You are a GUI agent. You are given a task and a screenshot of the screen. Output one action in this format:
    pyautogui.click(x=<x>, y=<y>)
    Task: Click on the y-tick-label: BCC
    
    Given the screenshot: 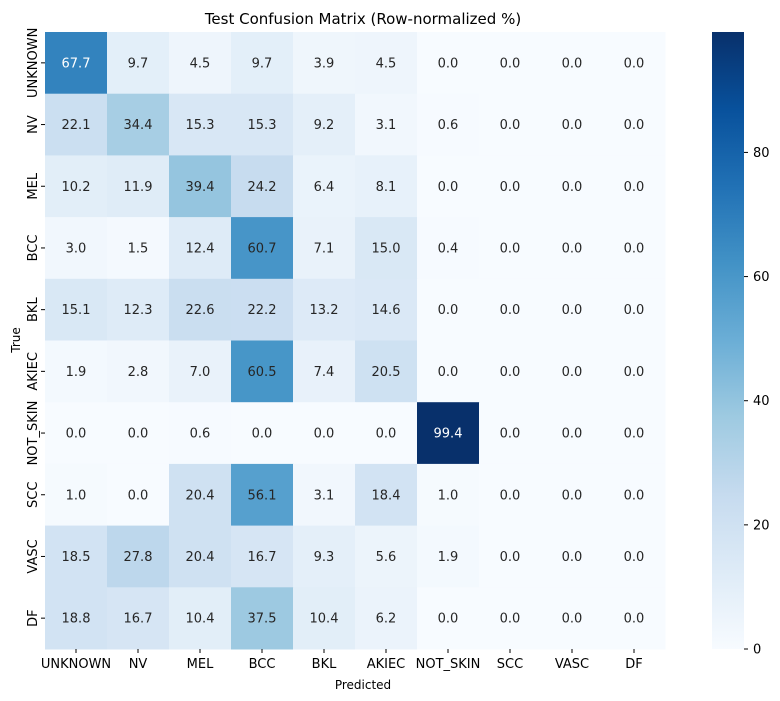 What is the action you would take?
    pyautogui.click(x=33, y=248)
    